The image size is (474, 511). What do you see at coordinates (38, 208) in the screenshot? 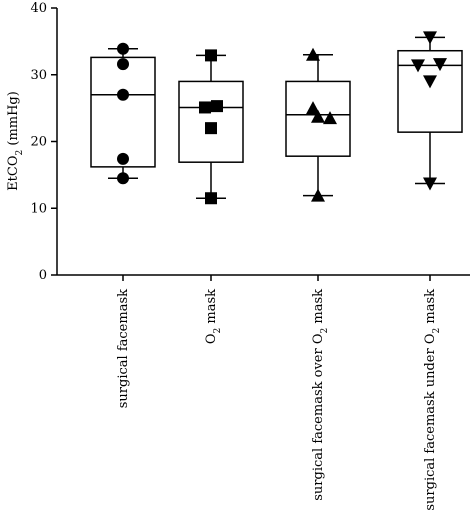
I see `y-tick-label: 10` at bounding box center [38, 208].